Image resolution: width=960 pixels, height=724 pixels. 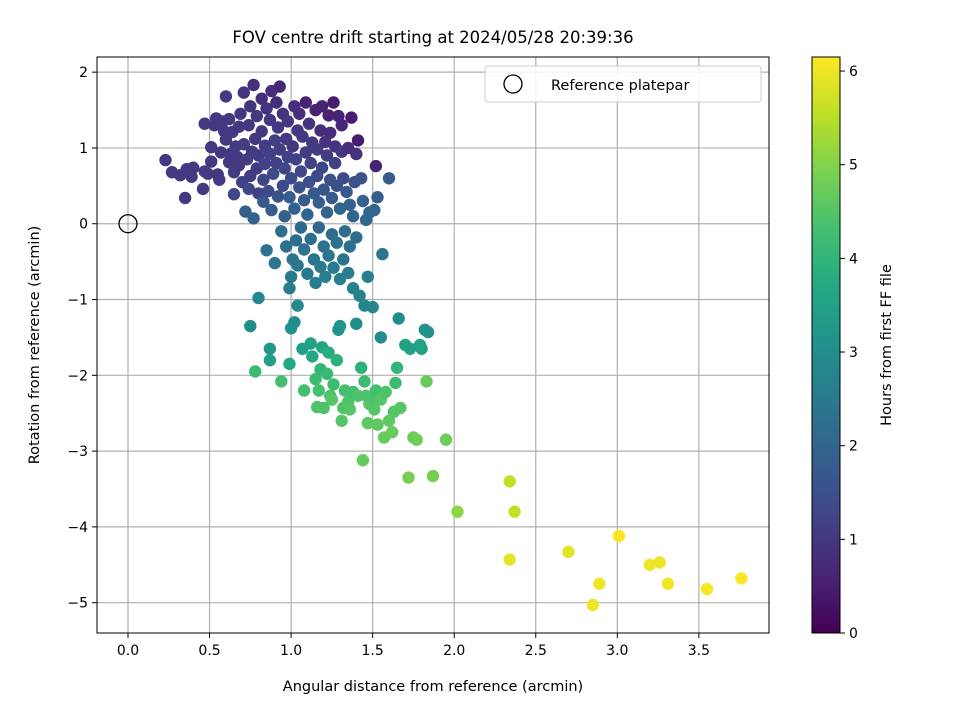 I want to click on reference-platepar-marker, so click(x=128, y=224).